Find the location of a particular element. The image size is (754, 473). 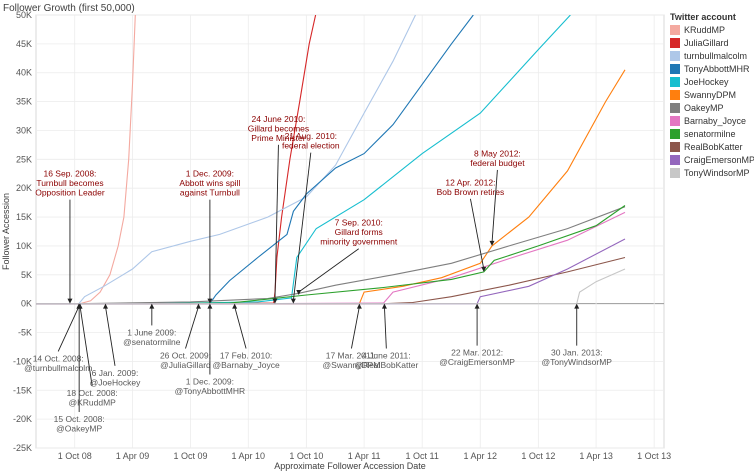

annotation-text: 12 Apr. 2012: is located at coordinates (470, 182).